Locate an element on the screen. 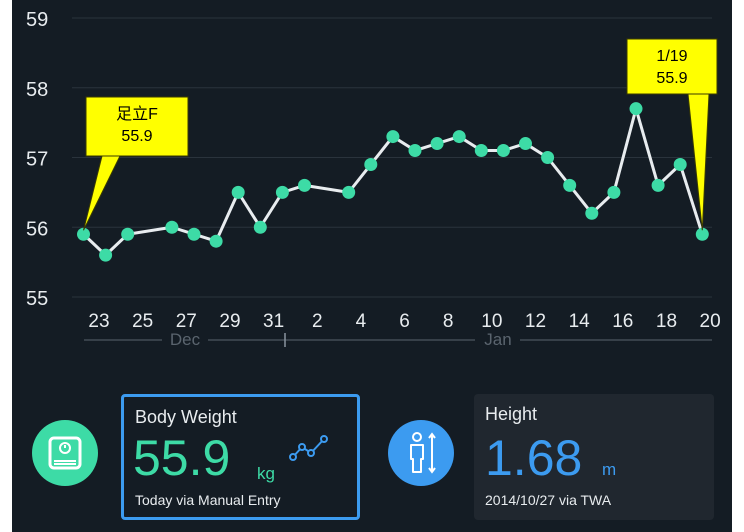 This screenshot has width=744, height=532. callout-text: 1/19 is located at coordinates (671, 56).